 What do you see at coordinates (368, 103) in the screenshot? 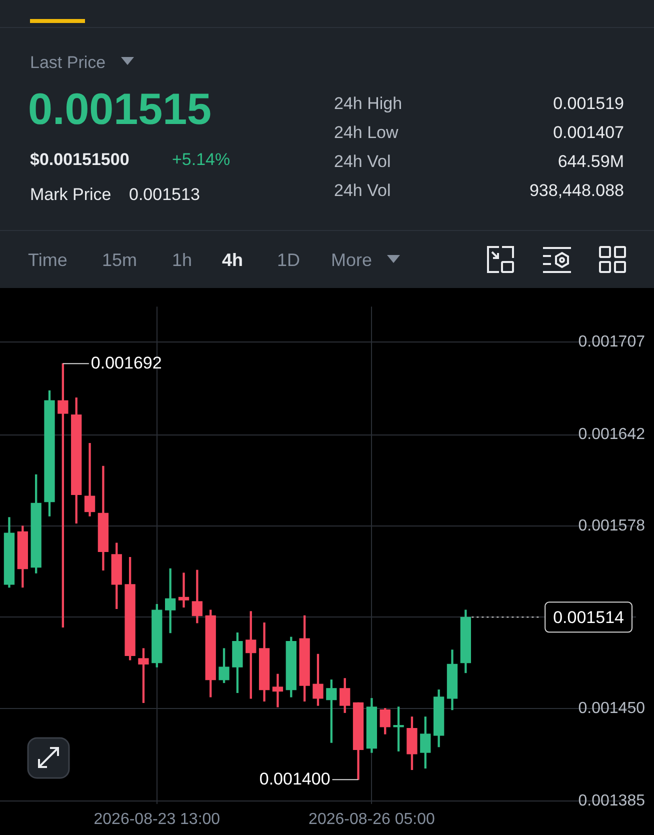
I see `text: 24h High` at bounding box center [368, 103].